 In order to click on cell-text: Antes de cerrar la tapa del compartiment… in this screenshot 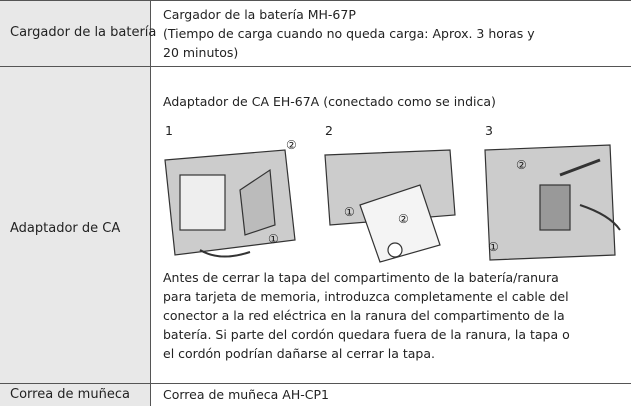, I will do `click(361, 277)`.